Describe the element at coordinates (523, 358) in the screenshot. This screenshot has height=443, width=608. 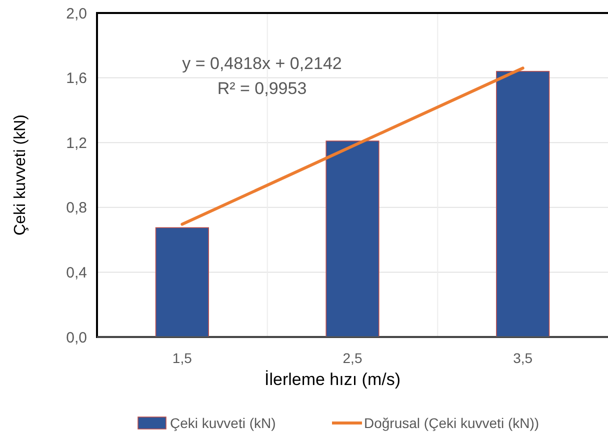
I see `x-tick-label: 3,5` at that location.